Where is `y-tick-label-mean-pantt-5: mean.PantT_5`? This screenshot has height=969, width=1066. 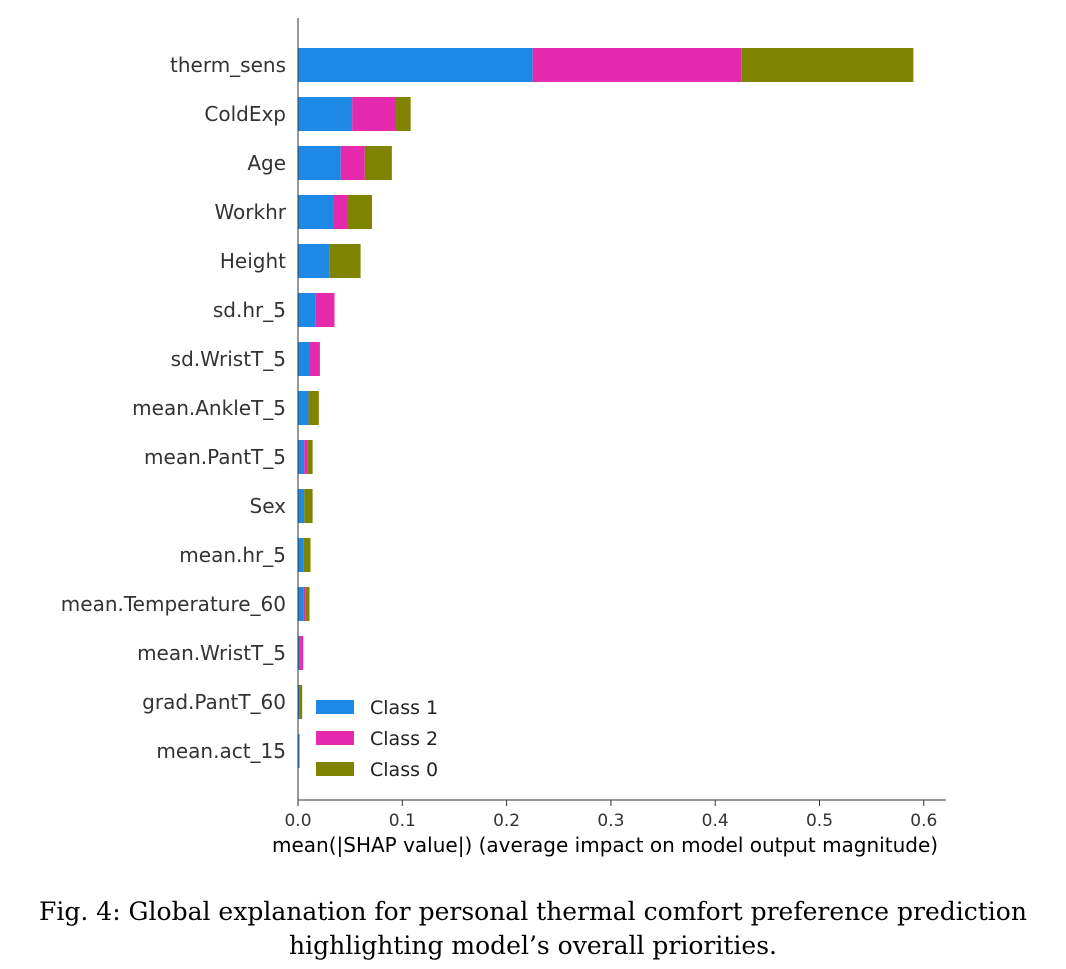
y-tick-label-mean-pantt-5: mean.PantT_5 is located at coordinates (215, 457).